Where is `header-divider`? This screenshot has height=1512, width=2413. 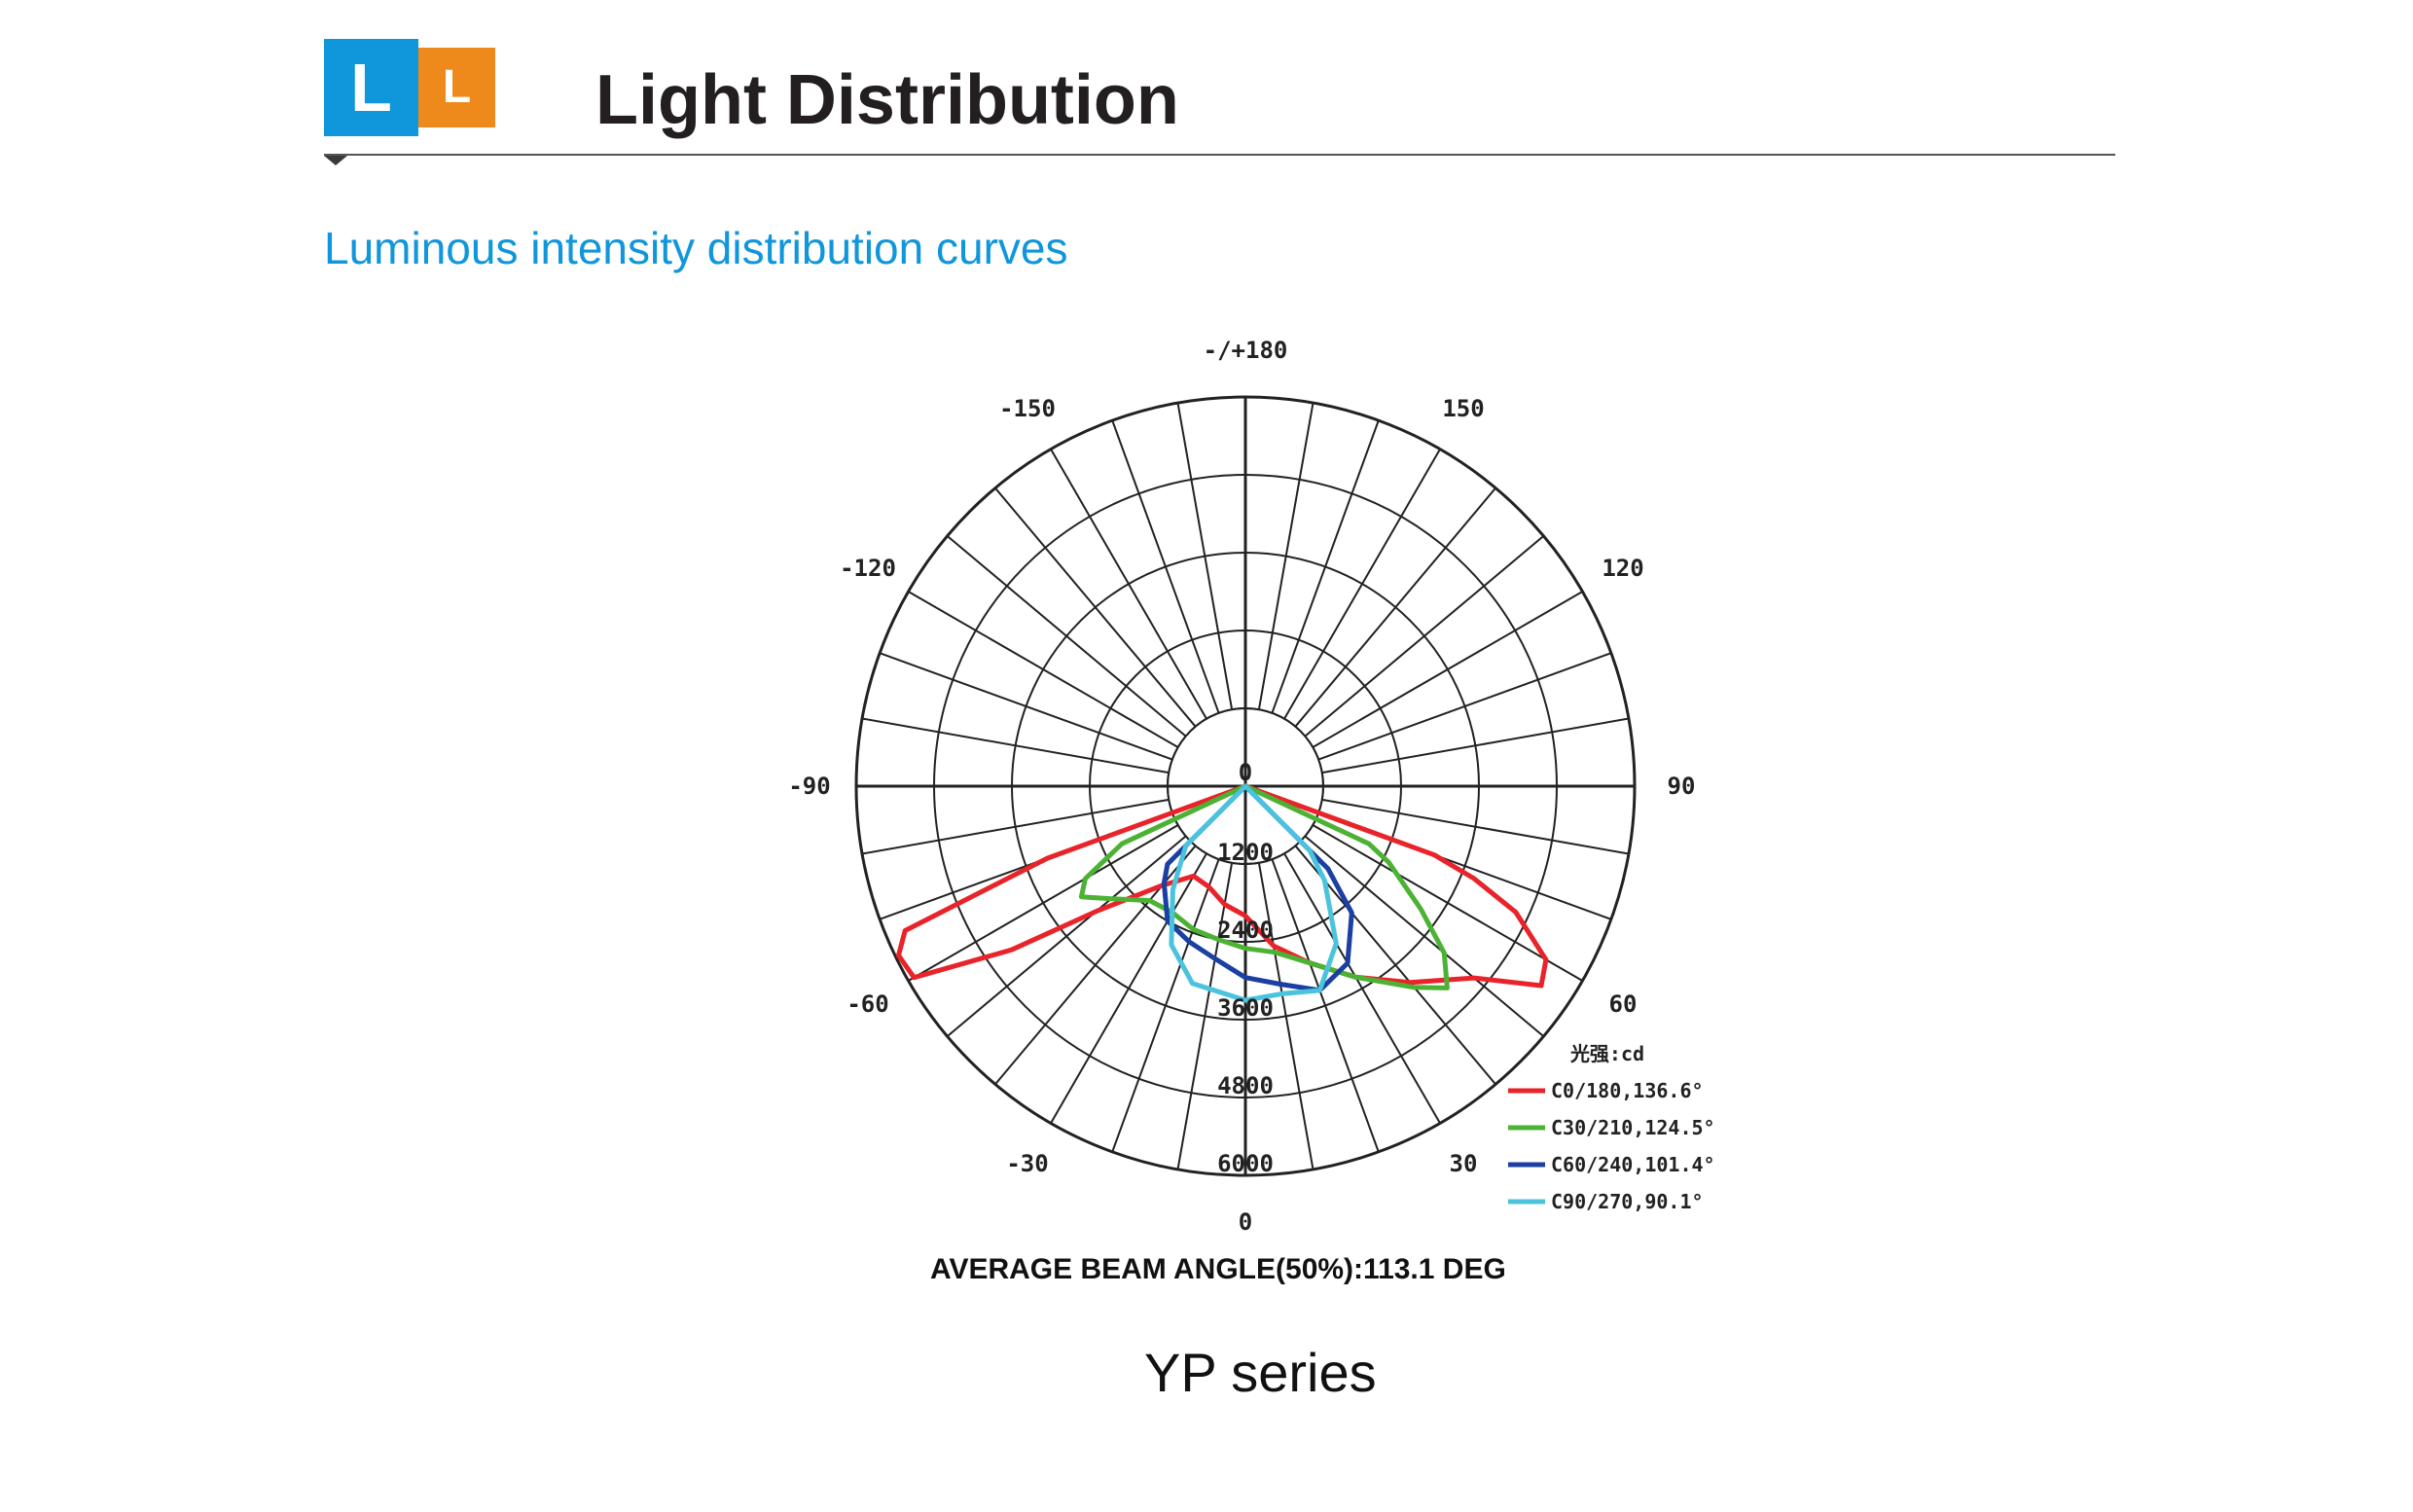 header-divider is located at coordinates (1219, 155).